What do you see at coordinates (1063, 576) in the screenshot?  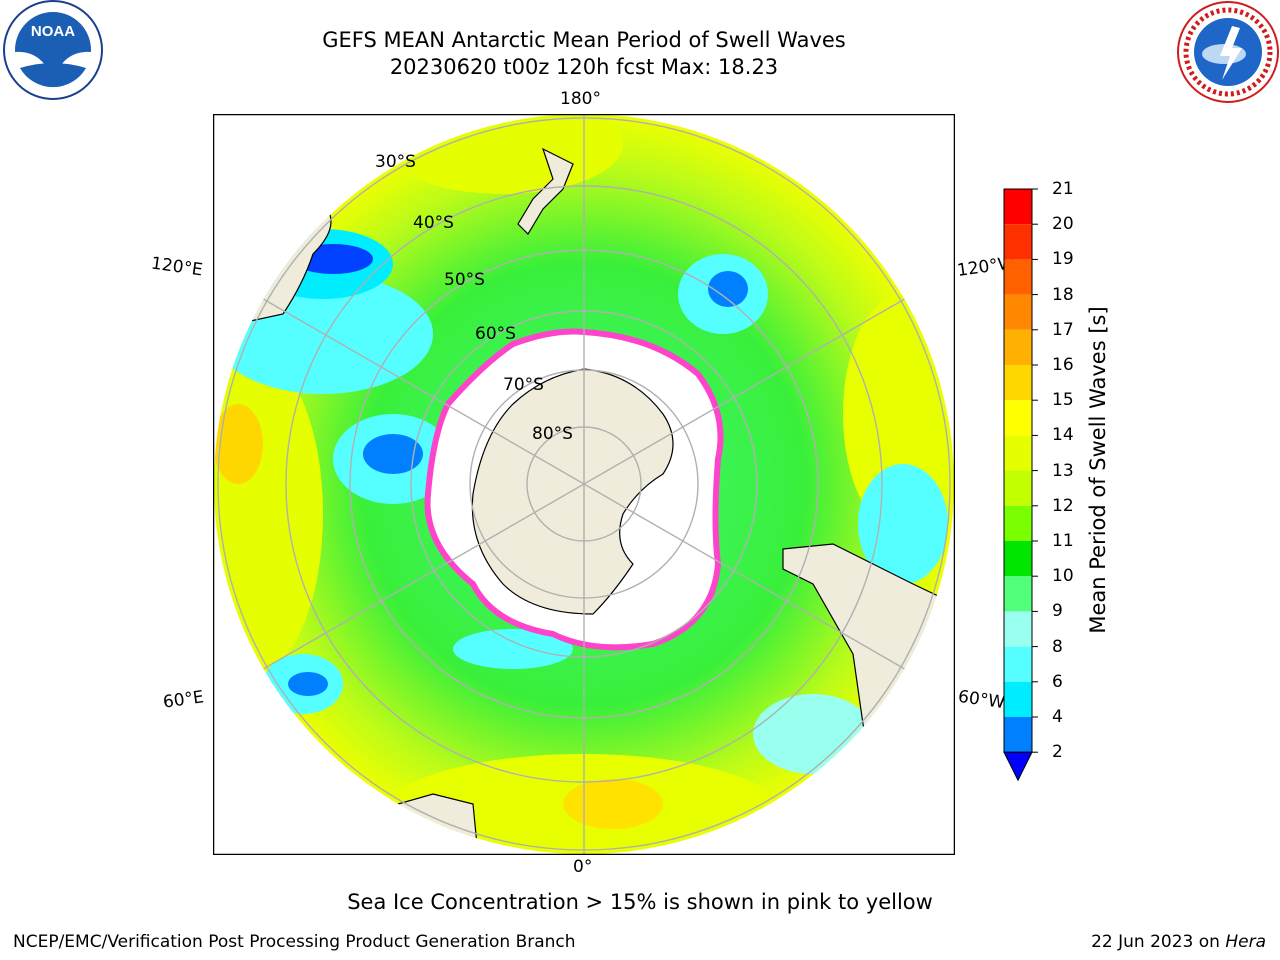 I see `colorbar-tick-label: 10` at bounding box center [1063, 576].